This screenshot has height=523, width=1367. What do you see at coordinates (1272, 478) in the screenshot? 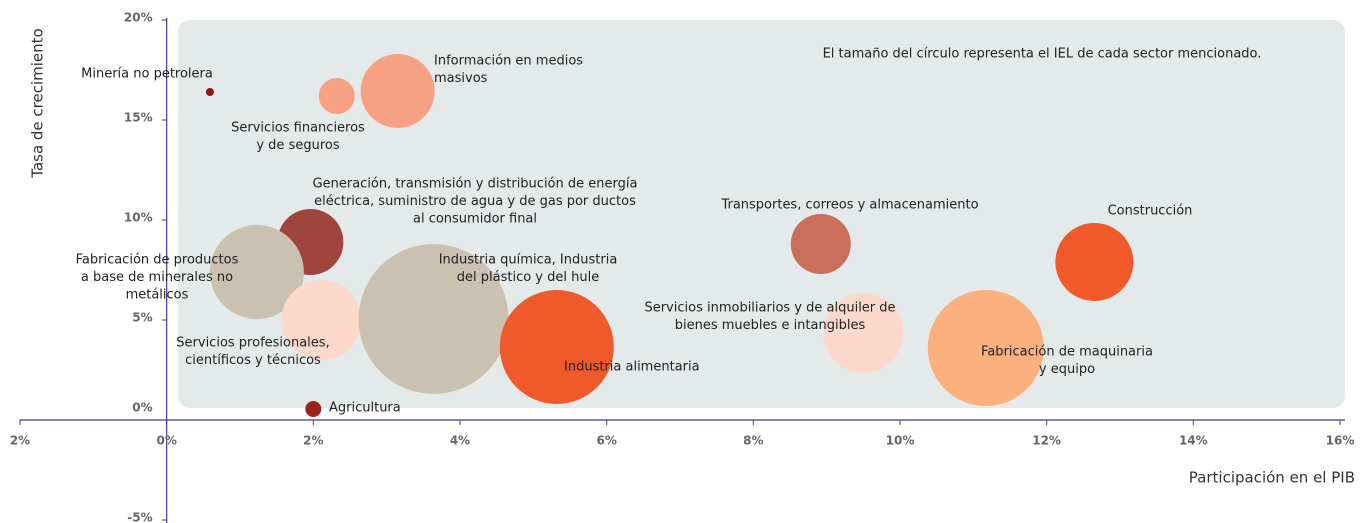
I see `x-axis-label: Participación en el PIB` at bounding box center [1272, 478].